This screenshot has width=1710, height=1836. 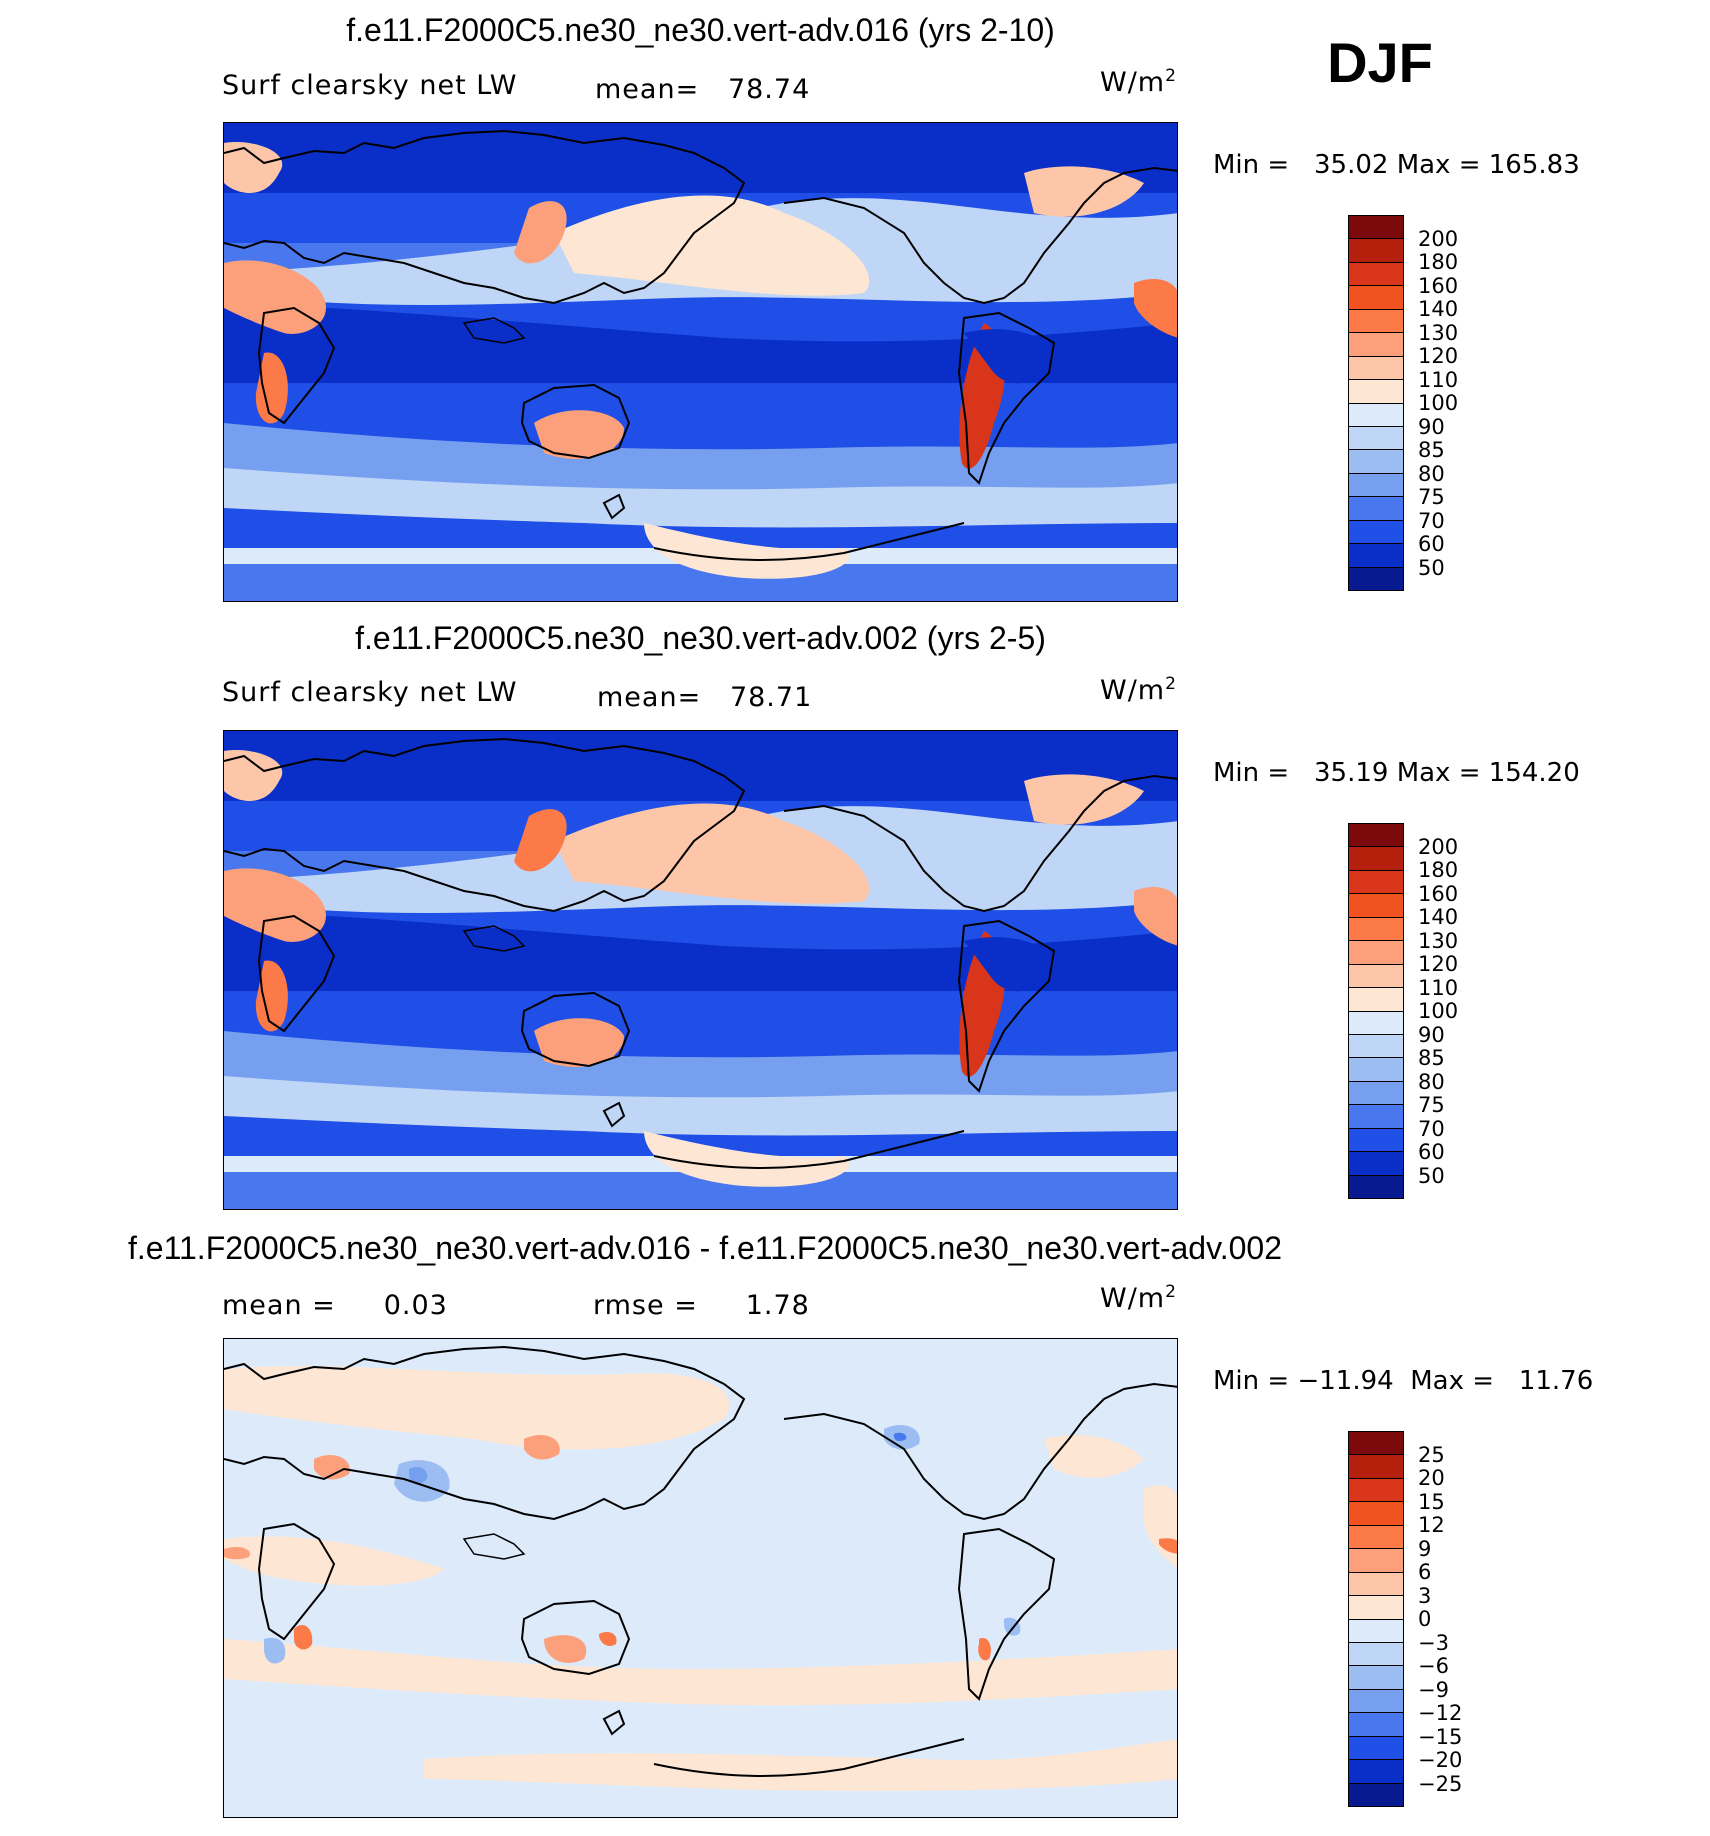 I want to click on panel-1-mean-label: mean=, so click(x=647, y=89).